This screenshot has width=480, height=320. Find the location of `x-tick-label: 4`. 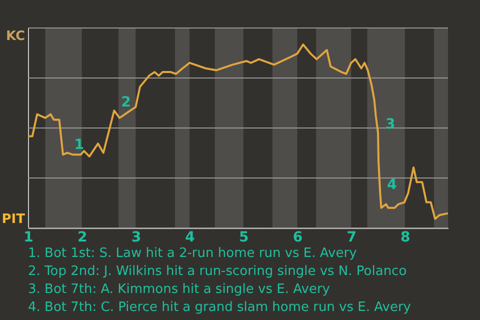

x-tick-label: 4 is located at coordinates (190, 238).